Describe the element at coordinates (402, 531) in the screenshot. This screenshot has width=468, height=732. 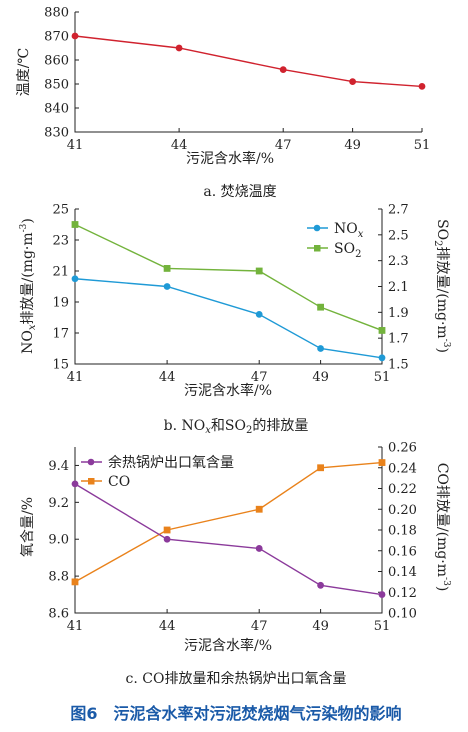
I see `y-tick-label-right-c: 0.18` at that location.